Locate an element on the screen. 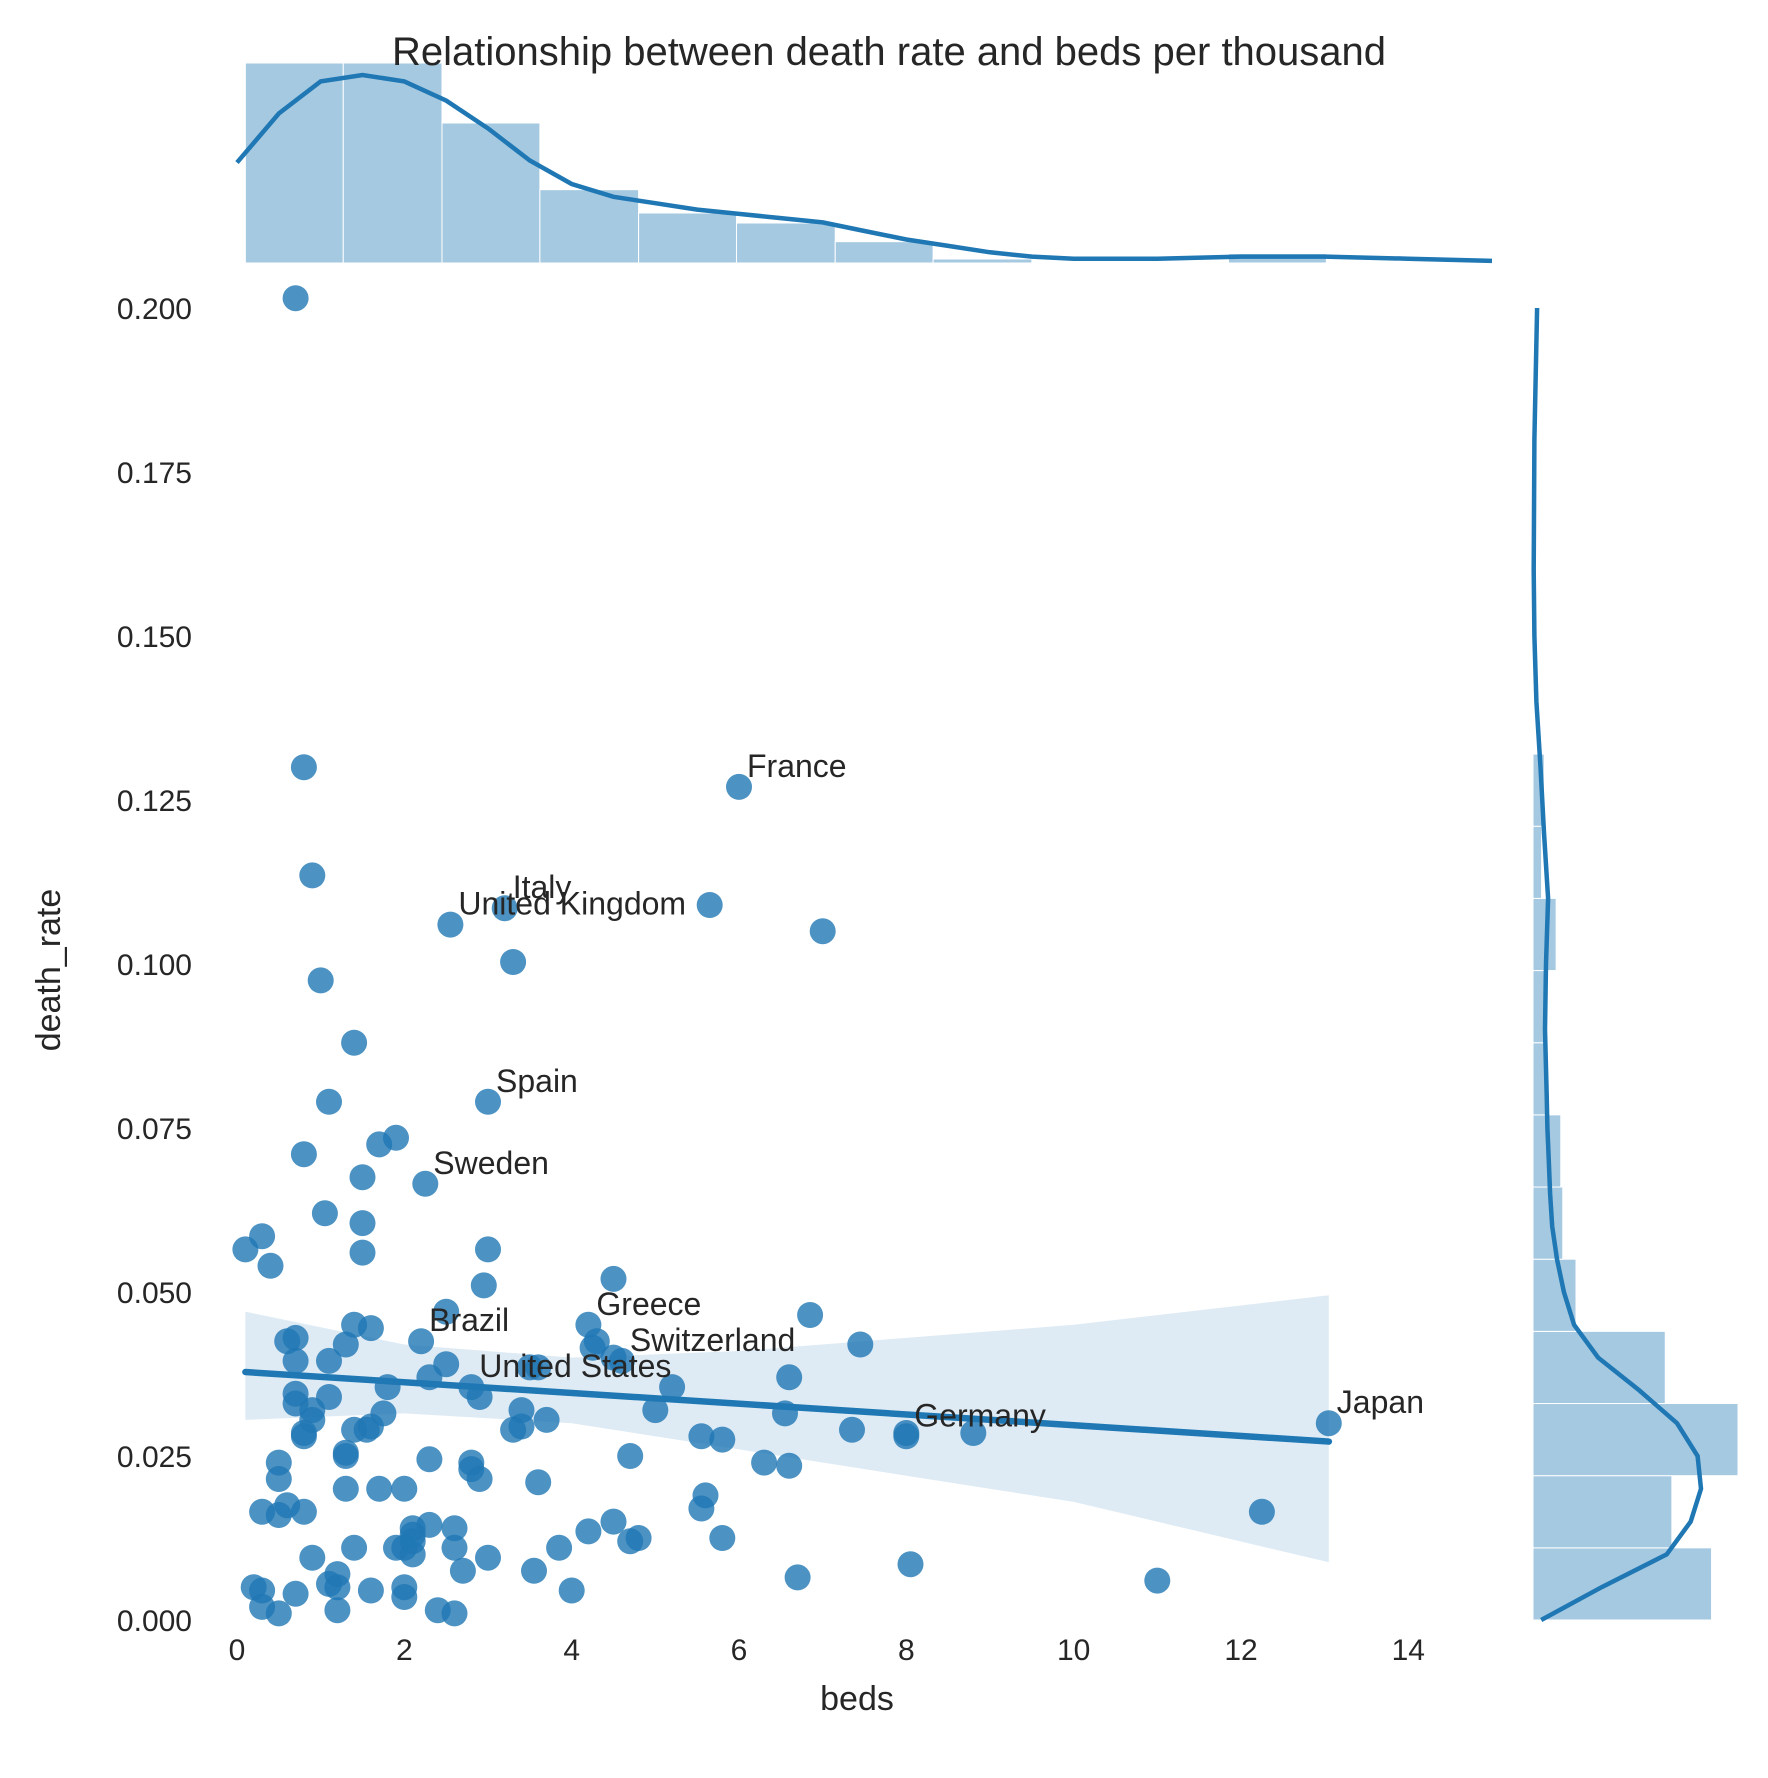  x-tick-label: 0 is located at coordinates (237, 1650).